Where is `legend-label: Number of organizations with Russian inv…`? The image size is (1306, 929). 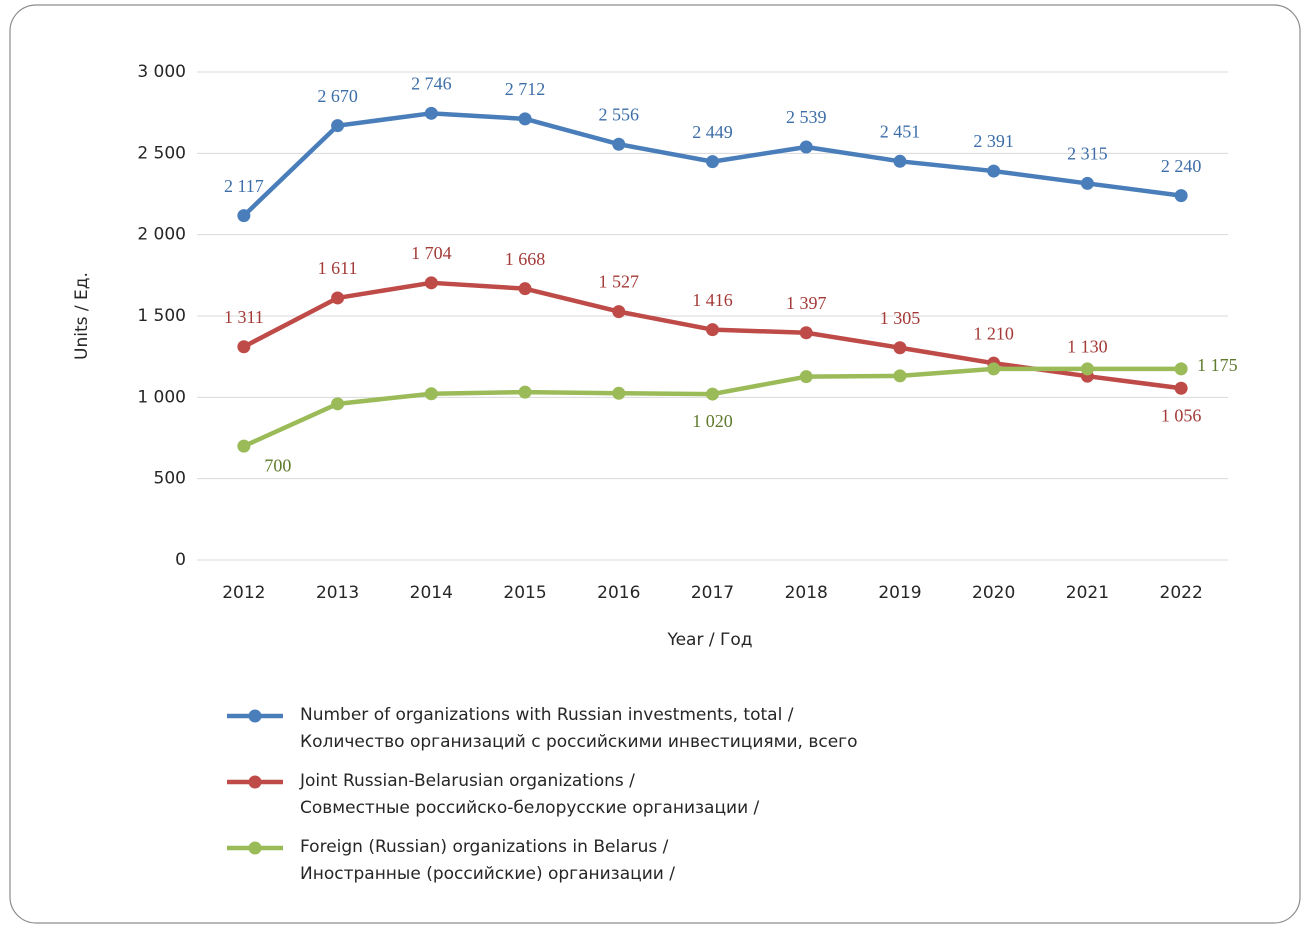
legend-label: Number of organizations with Russian inv… is located at coordinates (579, 728).